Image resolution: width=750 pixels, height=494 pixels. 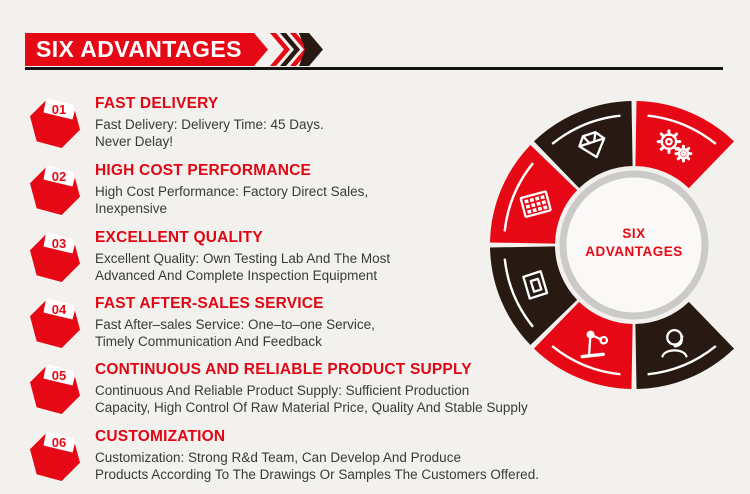 I want to click on badge-number: 02, so click(x=59, y=176).